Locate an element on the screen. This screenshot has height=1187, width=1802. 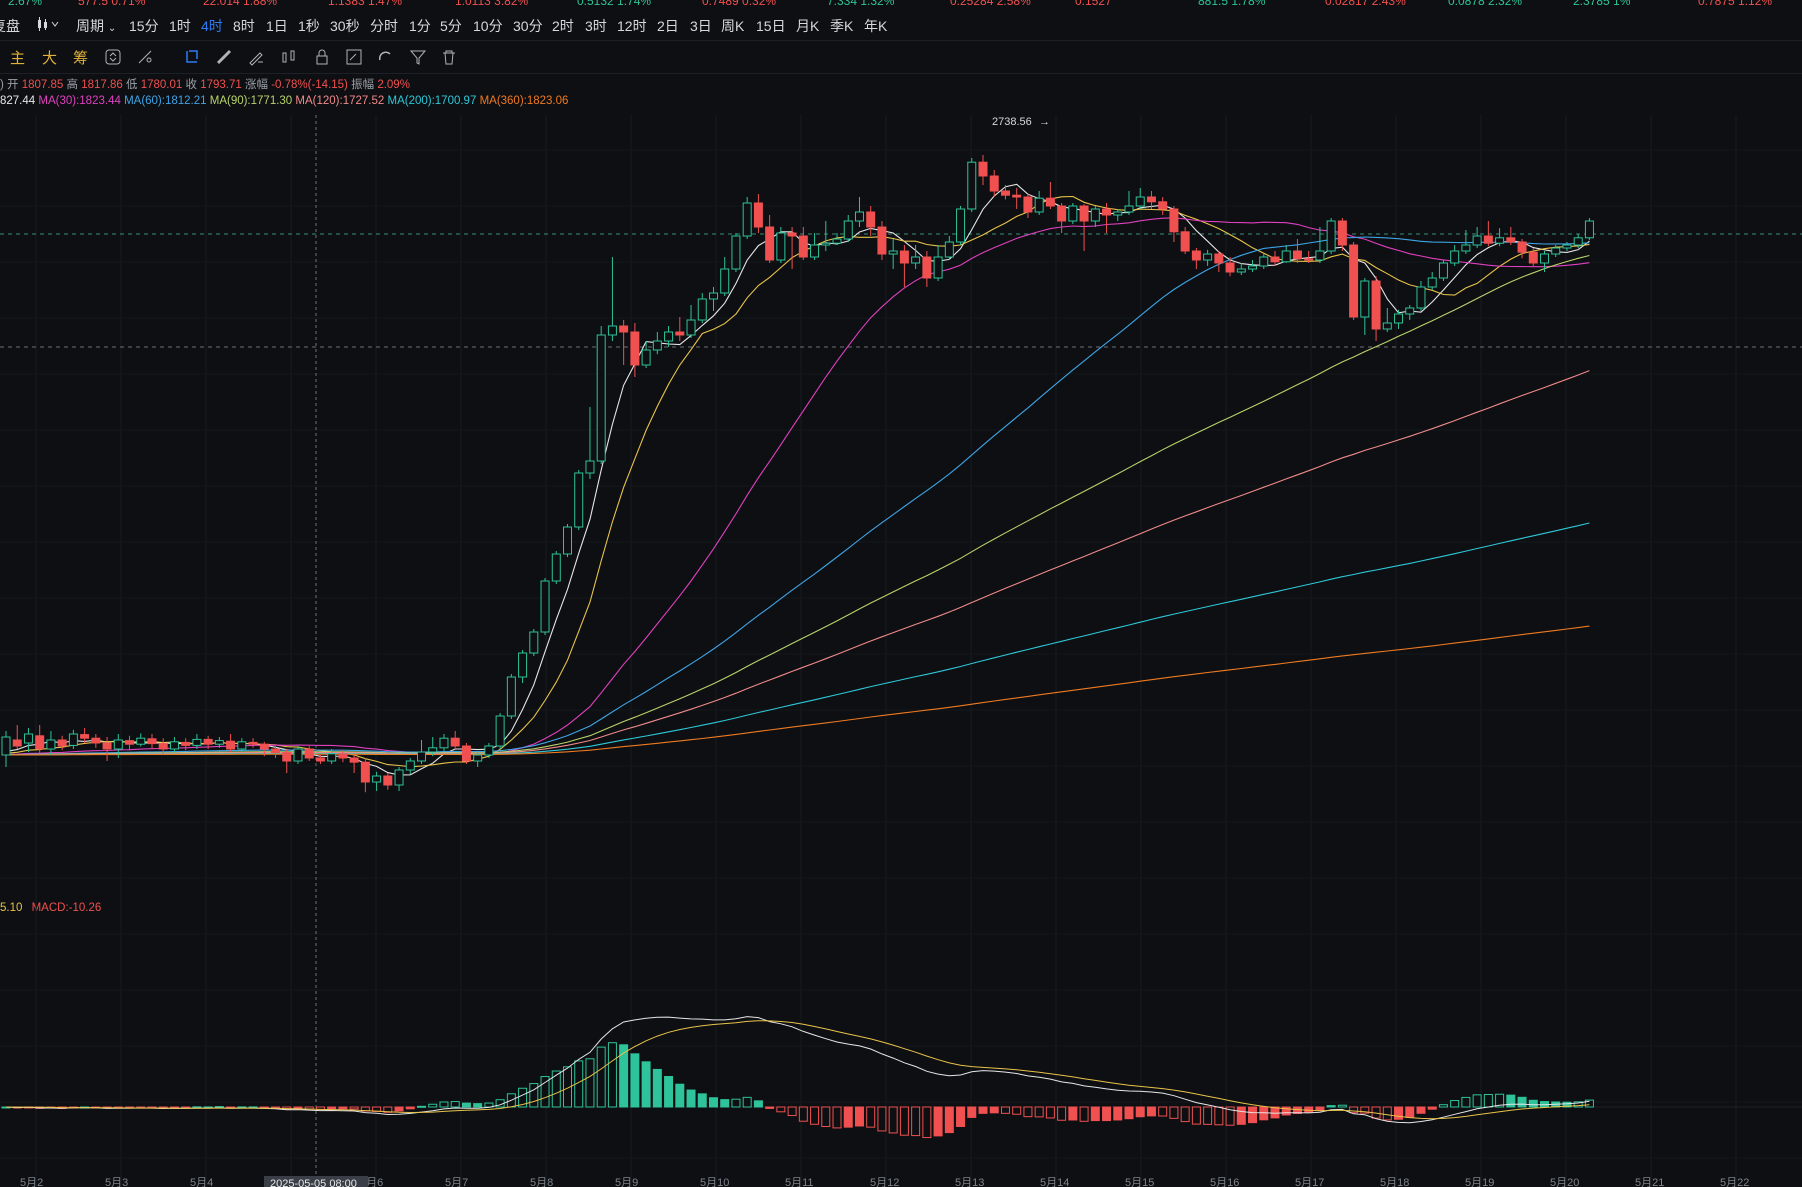
period-1d: 1日 is located at coordinates (277, 26).